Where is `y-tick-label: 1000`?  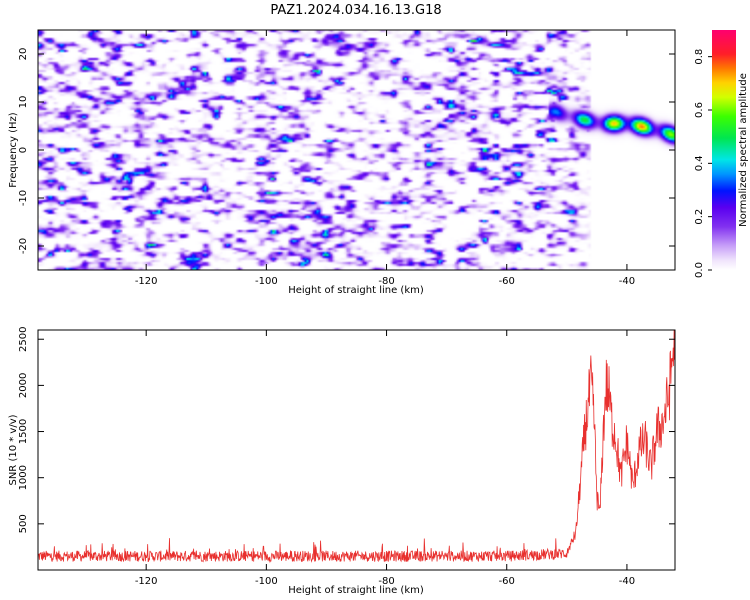 y-tick-label: 1000 is located at coordinates (23, 477).